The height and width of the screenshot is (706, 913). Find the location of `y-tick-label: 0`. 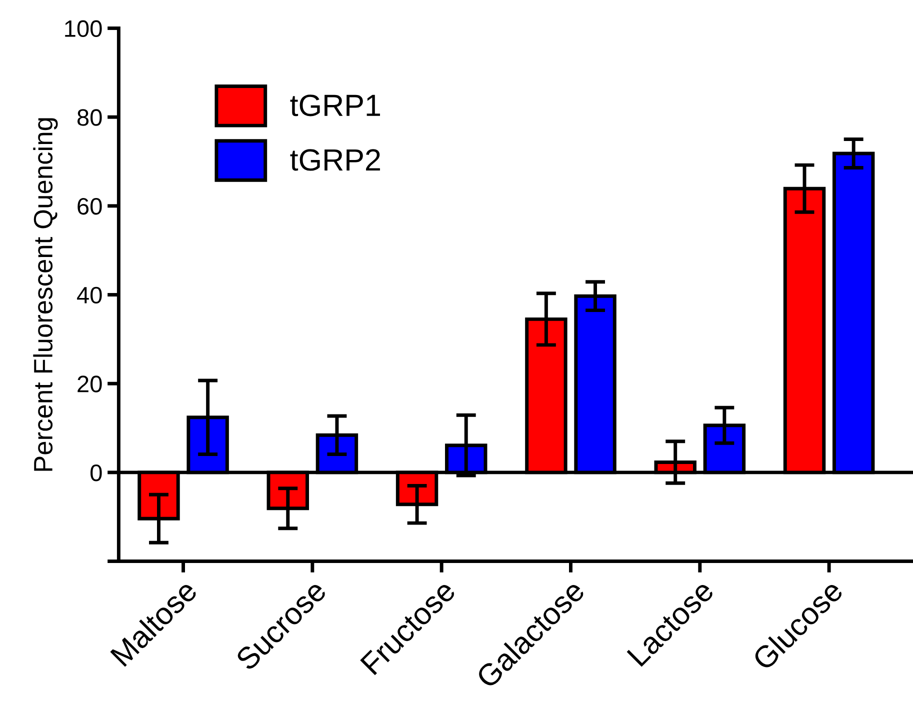

y-tick-label: 0 is located at coordinates (96, 473).